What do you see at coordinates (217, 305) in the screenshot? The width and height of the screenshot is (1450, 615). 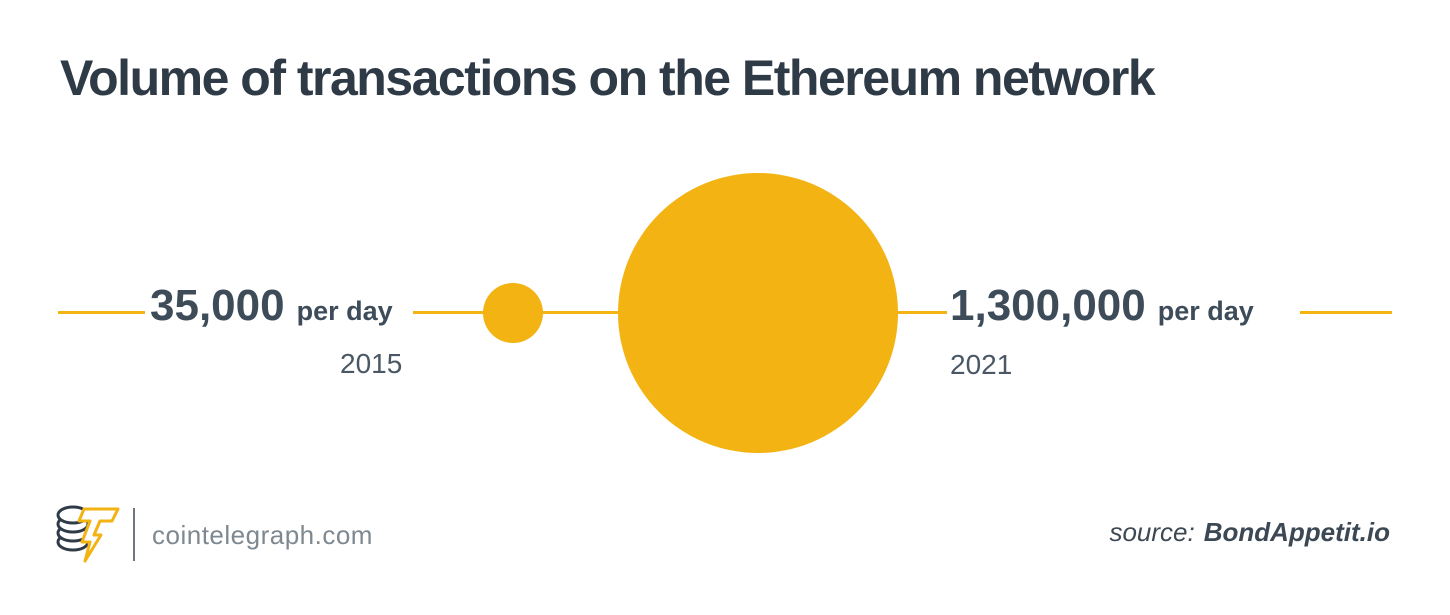 I see `value-2015: 35,000` at bounding box center [217, 305].